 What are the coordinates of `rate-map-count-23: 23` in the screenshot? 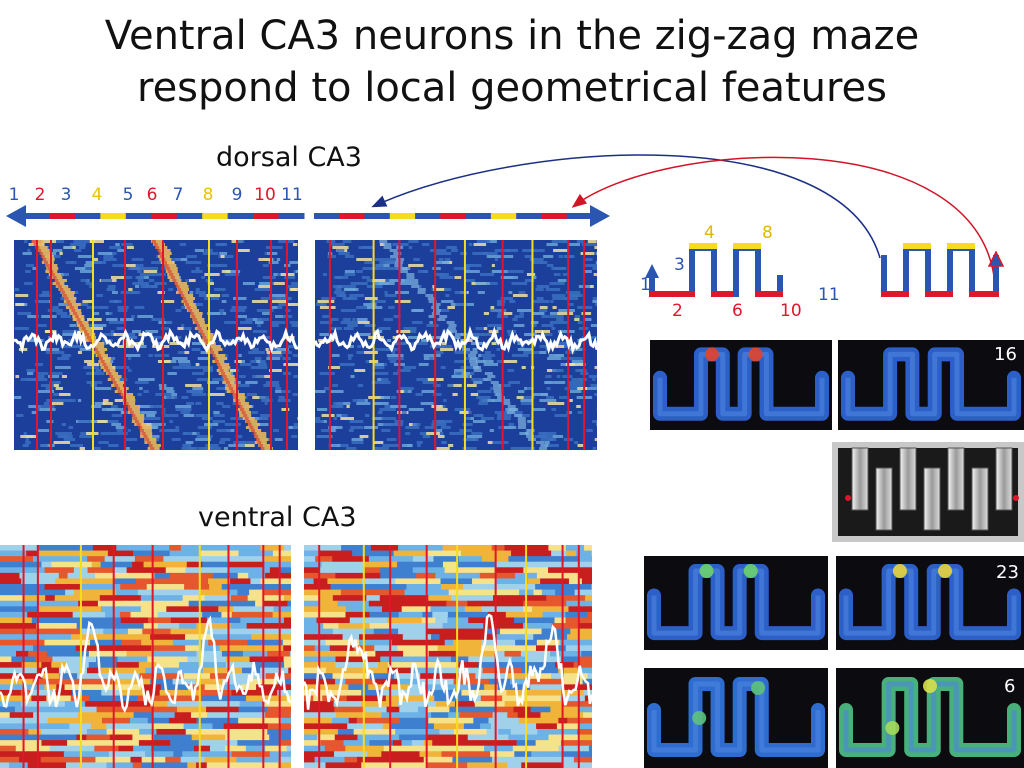 It's located at (1007, 572).